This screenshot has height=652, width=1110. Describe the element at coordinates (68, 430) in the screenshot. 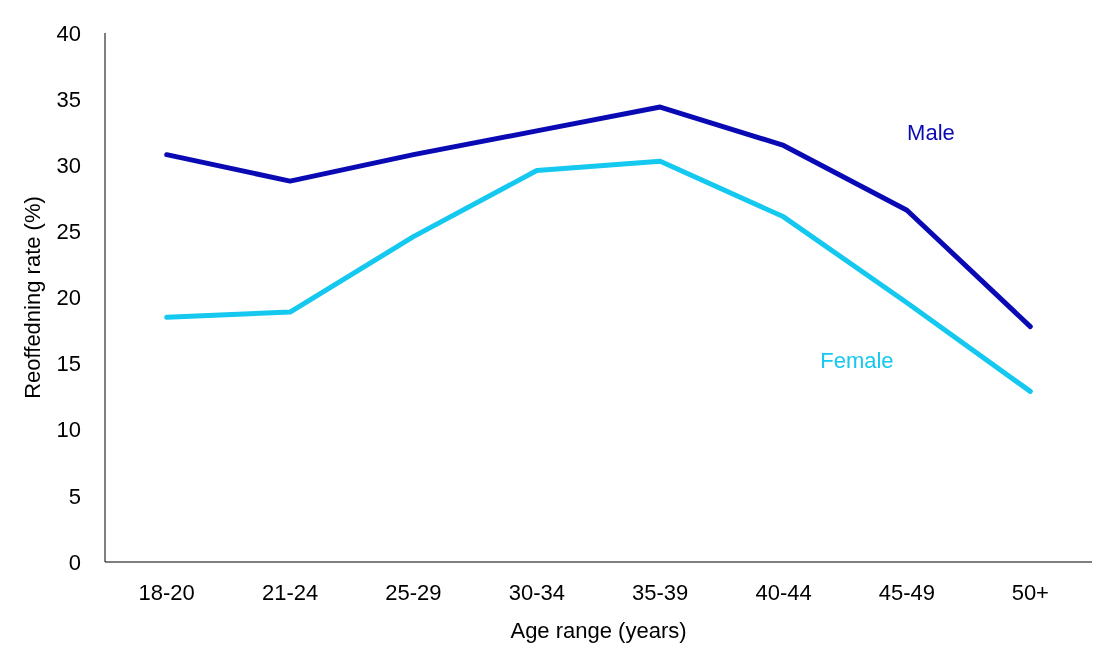

I see `y-tick-label: 10` at that location.